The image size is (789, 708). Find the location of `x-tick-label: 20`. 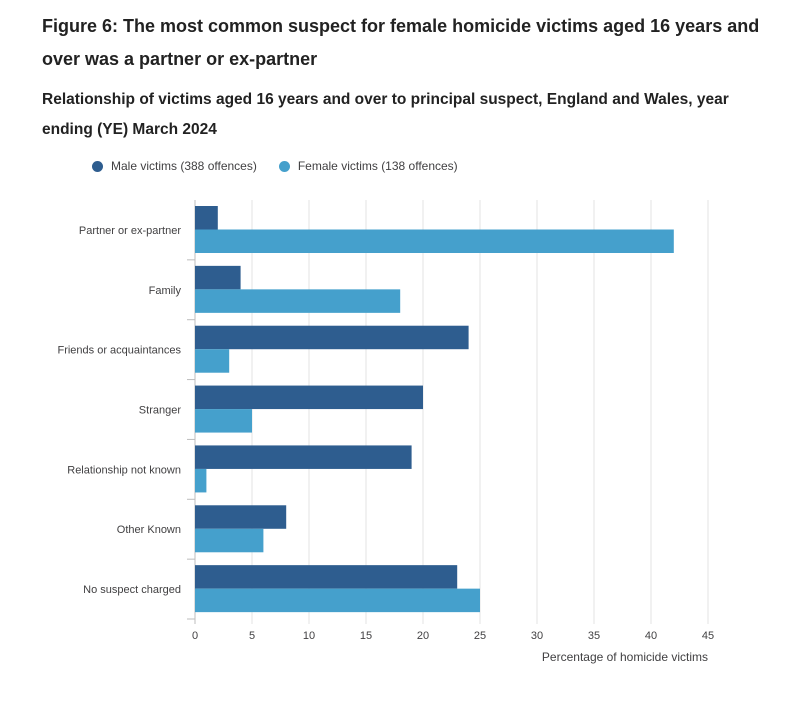

x-tick-label: 20 is located at coordinates (423, 636).